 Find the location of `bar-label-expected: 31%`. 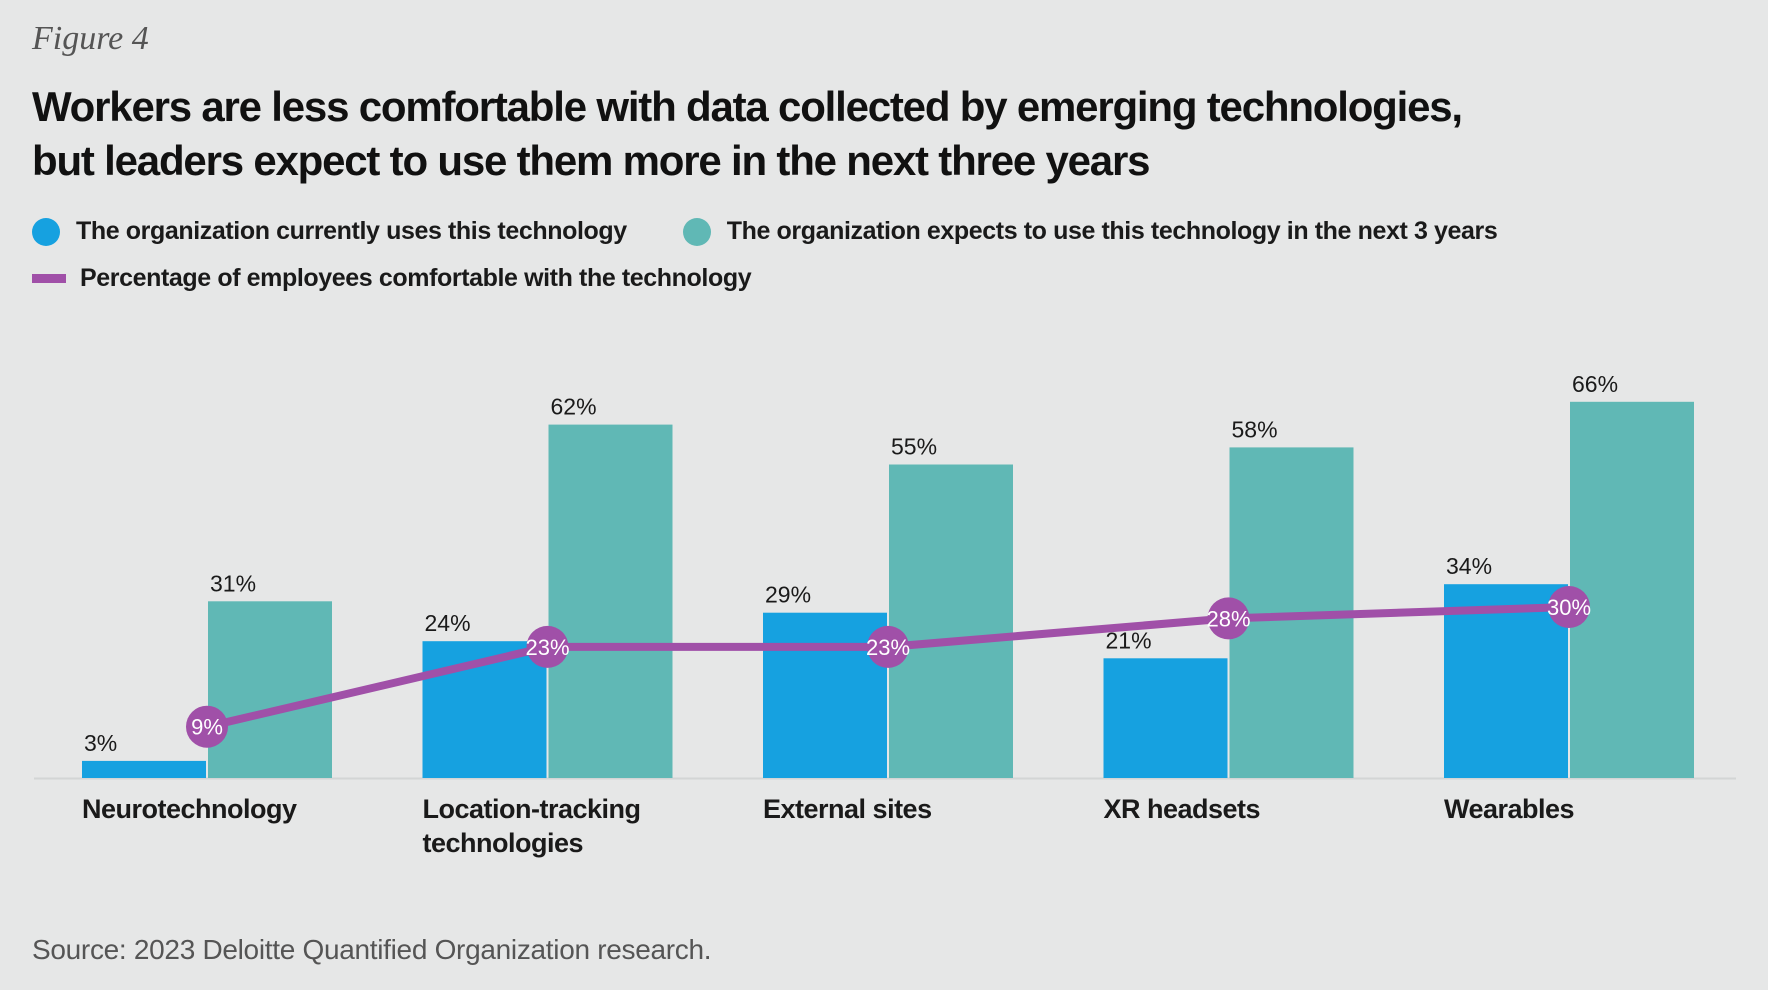

bar-label-expected: 31% is located at coordinates (233, 583).